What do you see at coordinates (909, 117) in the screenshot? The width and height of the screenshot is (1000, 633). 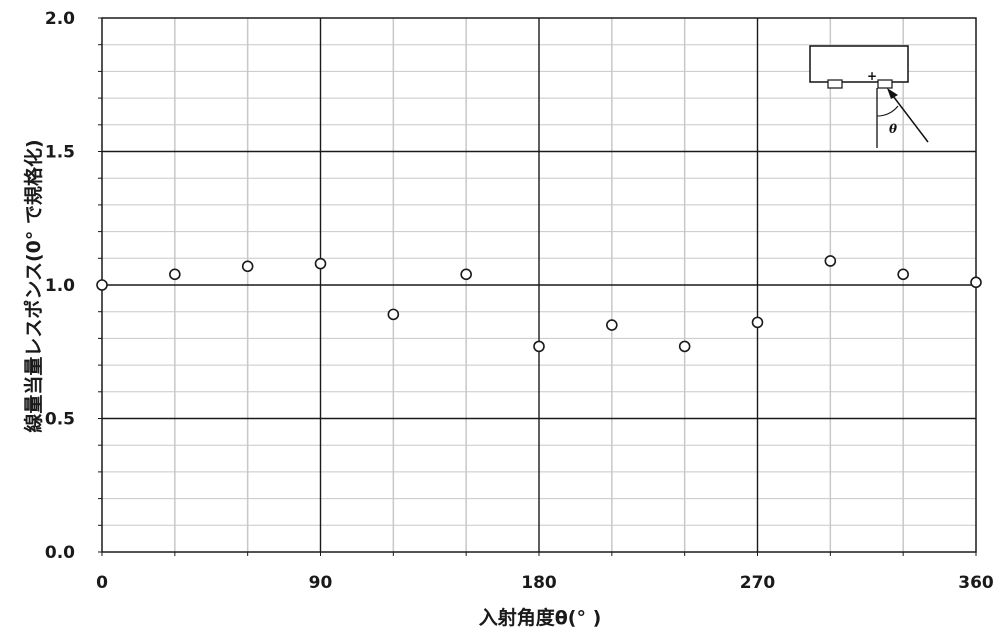 I see `incident-arrow` at bounding box center [909, 117].